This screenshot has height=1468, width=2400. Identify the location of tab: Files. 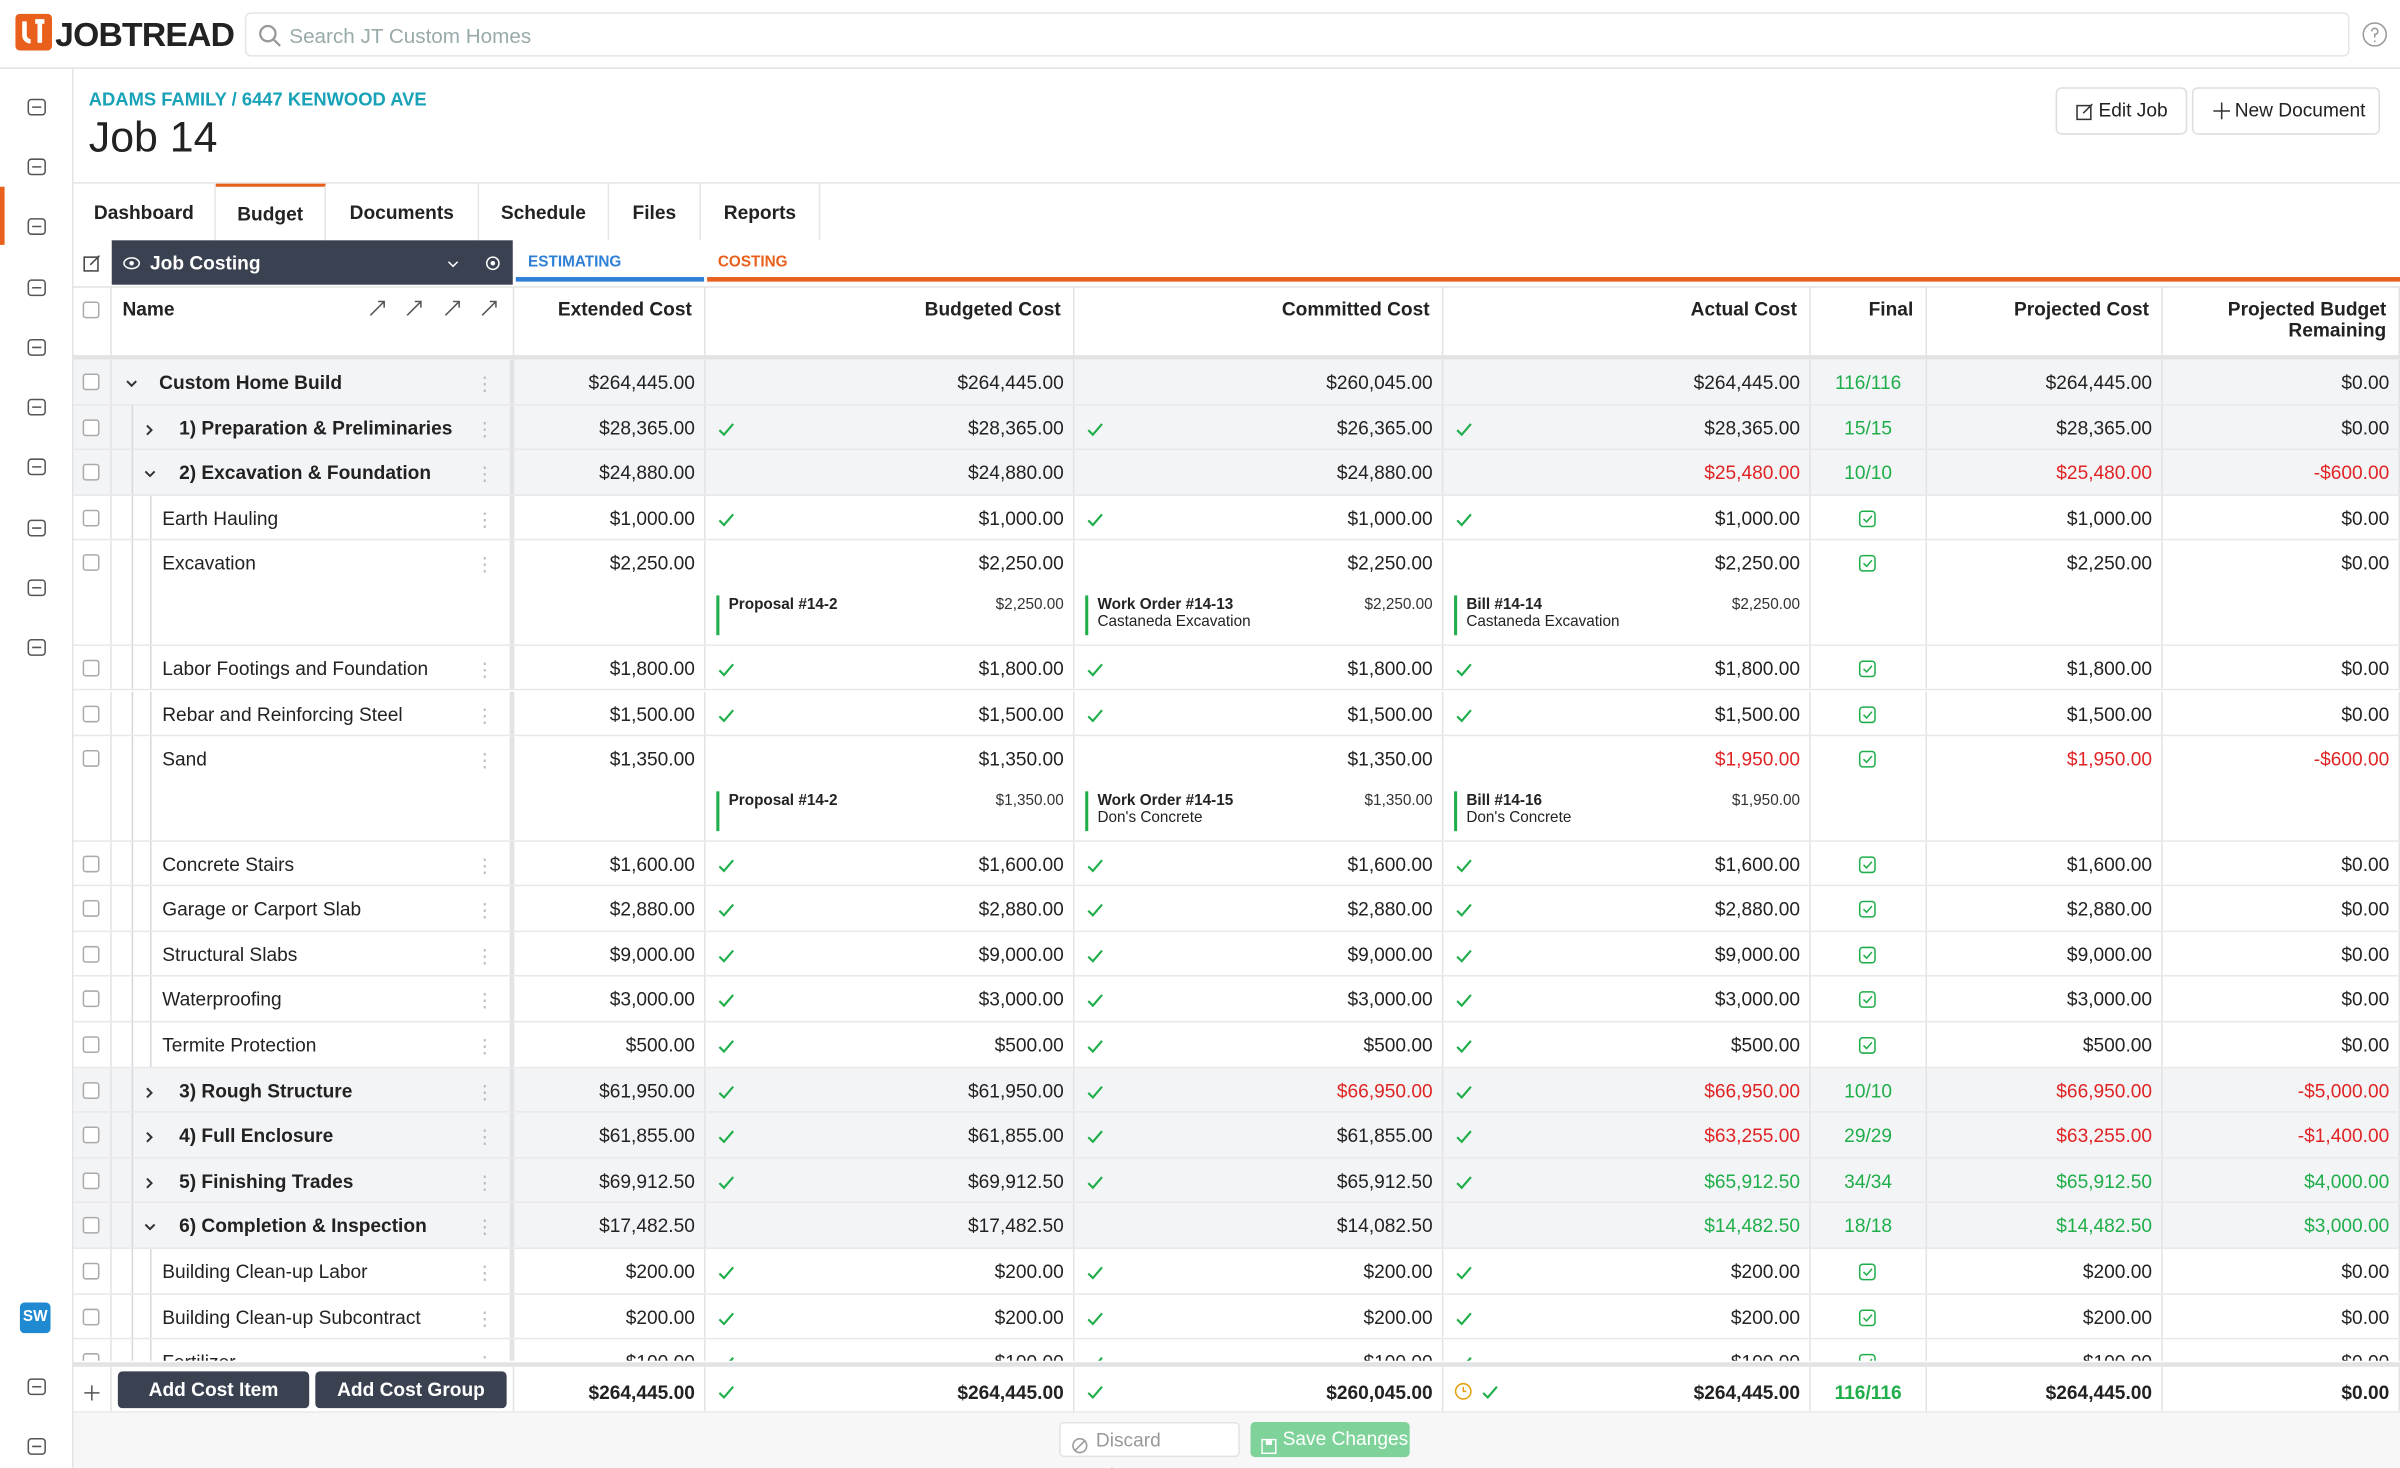
(655, 212).